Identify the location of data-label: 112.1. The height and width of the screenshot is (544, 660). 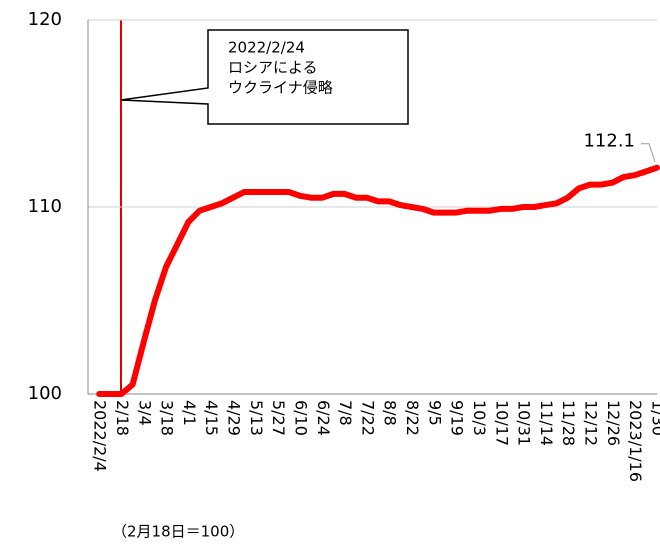
(609, 141).